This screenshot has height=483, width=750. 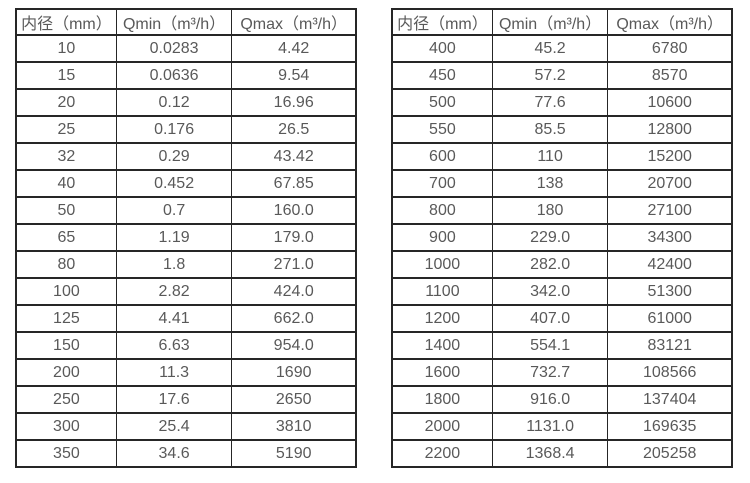 What do you see at coordinates (174, 345) in the screenshot?
I see `qmin-cell: 6.63` at bounding box center [174, 345].